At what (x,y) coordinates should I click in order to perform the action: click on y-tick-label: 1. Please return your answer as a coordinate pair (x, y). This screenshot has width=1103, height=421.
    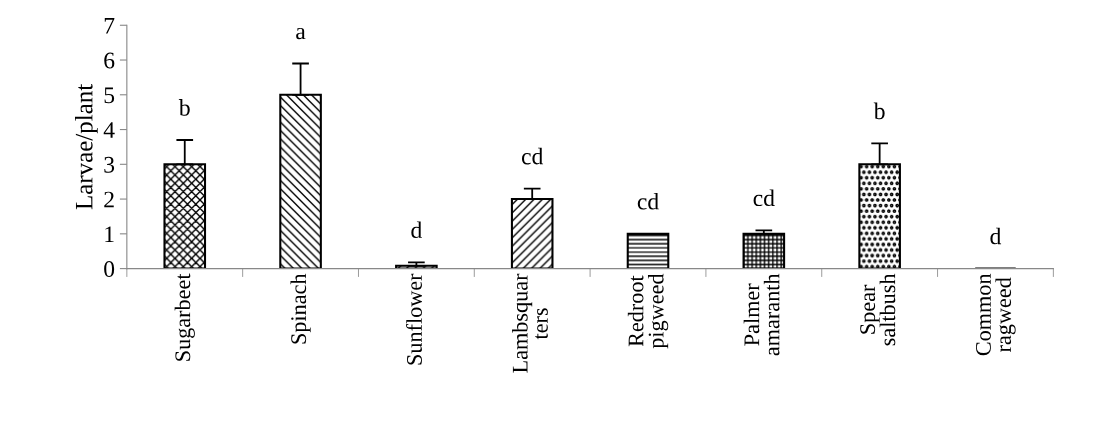
    Looking at the image, I should click on (109, 234).